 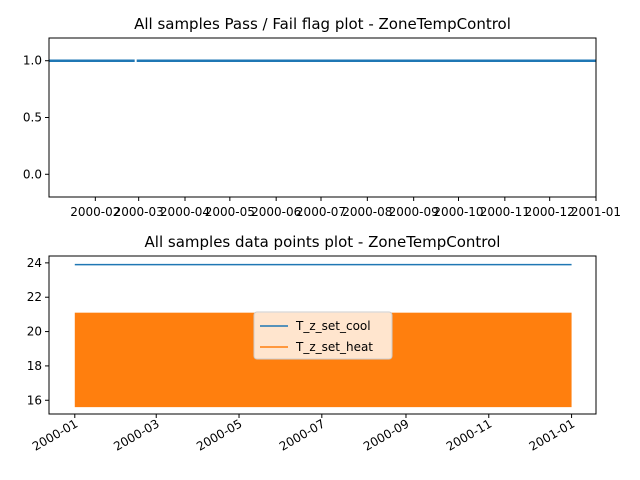 I want to click on y-axis: 0.0 0.5 1.0, so click(x=36, y=117).